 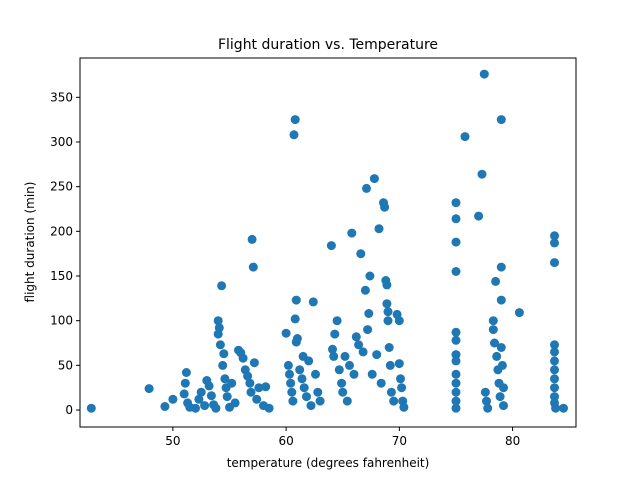 What do you see at coordinates (61, 97) in the screenshot?
I see `y-tick-label: 350` at bounding box center [61, 97].